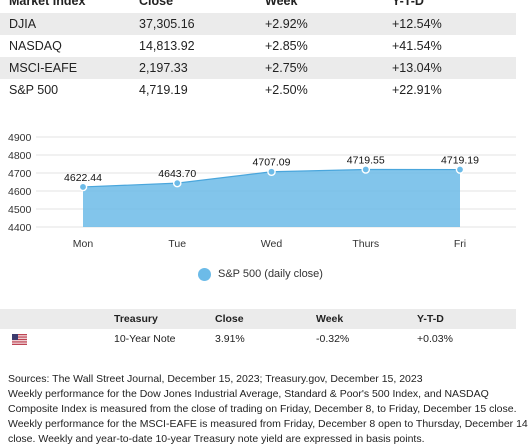  Describe the element at coordinates (417, 46) in the screenshot. I see `index-ytd: +41.54%` at that location.